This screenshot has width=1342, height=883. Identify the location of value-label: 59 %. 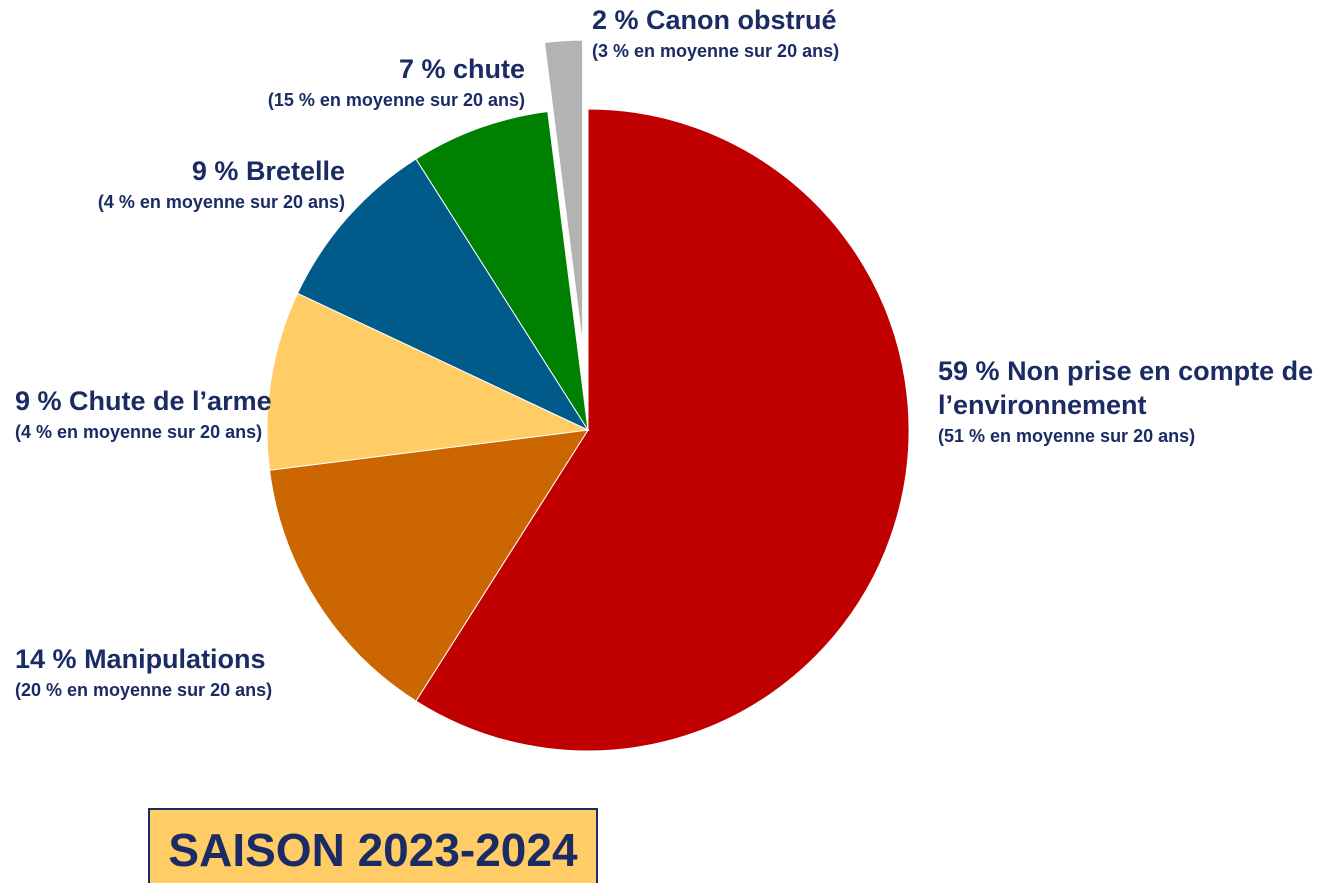
(969, 371).